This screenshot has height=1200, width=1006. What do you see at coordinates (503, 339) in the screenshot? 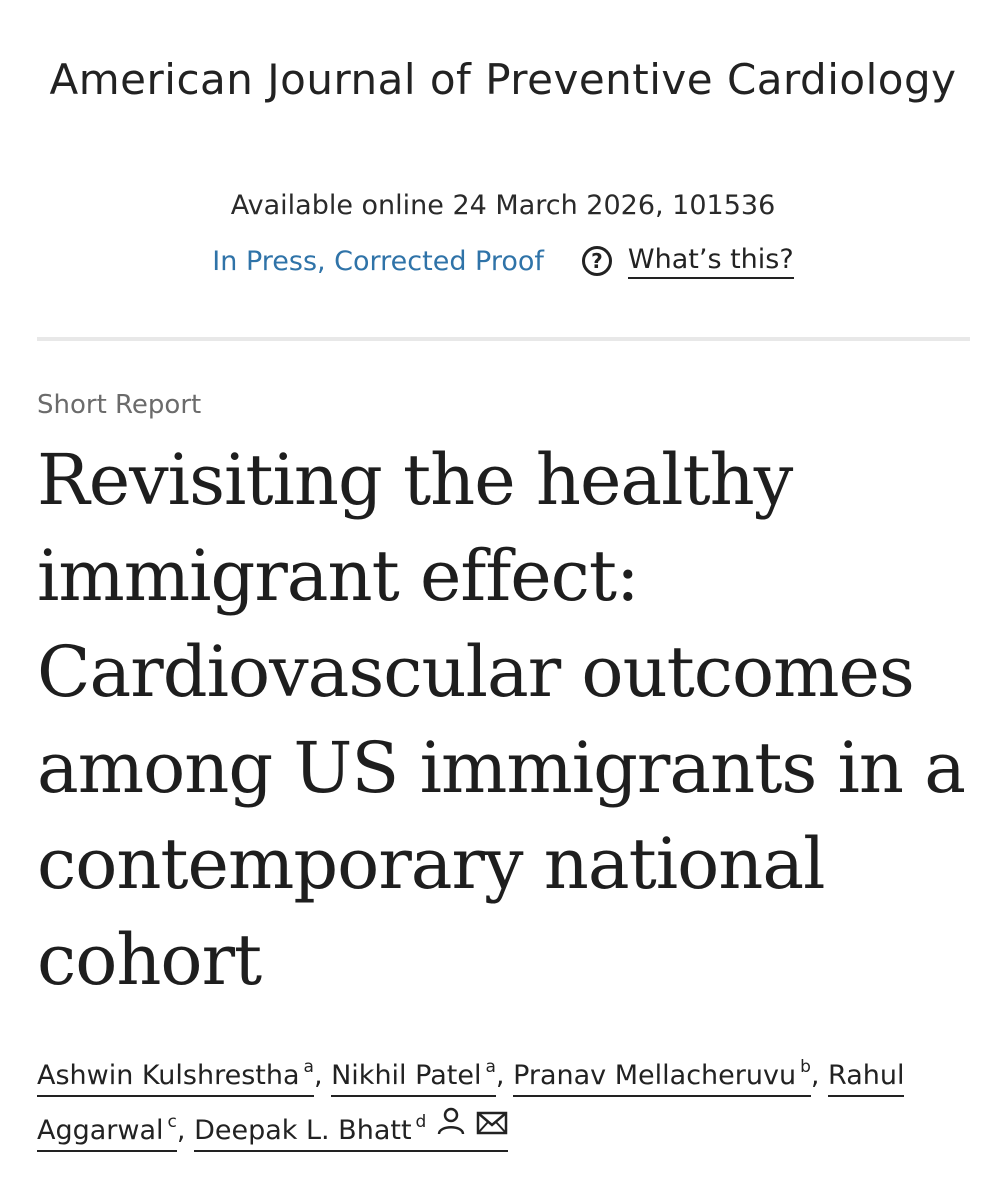
I see `header-divider` at bounding box center [503, 339].